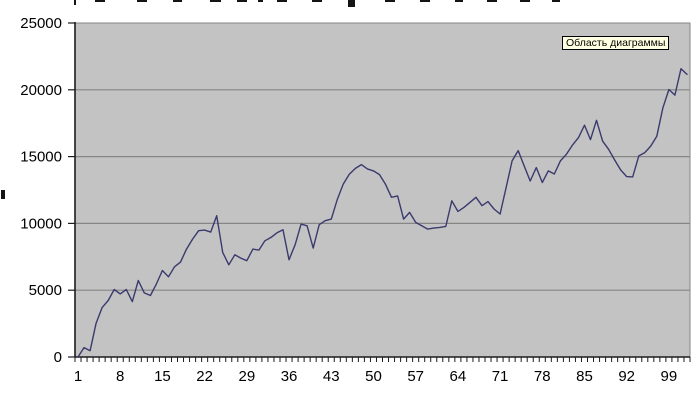  What do you see at coordinates (204, 376) in the screenshot?
I see `x-tick-label: 22` at bounding box center [204, 376].